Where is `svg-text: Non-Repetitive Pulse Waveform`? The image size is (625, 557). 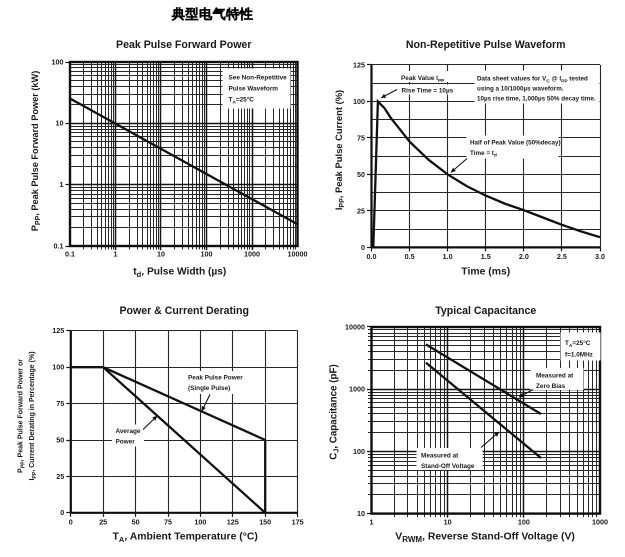
svg-text: Non-Repetitive Pulse Waveform is located at coordinates (486, 45).